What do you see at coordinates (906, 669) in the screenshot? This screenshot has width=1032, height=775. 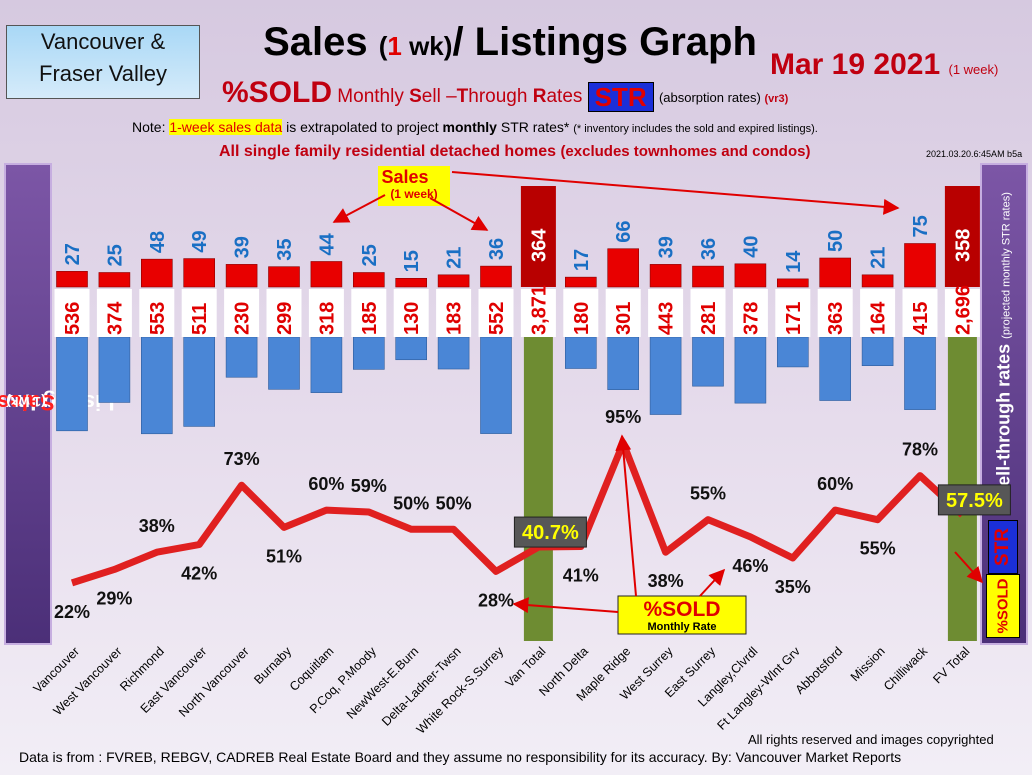 I see `category-label: Chilliwack` at bounding box center [906, 669].